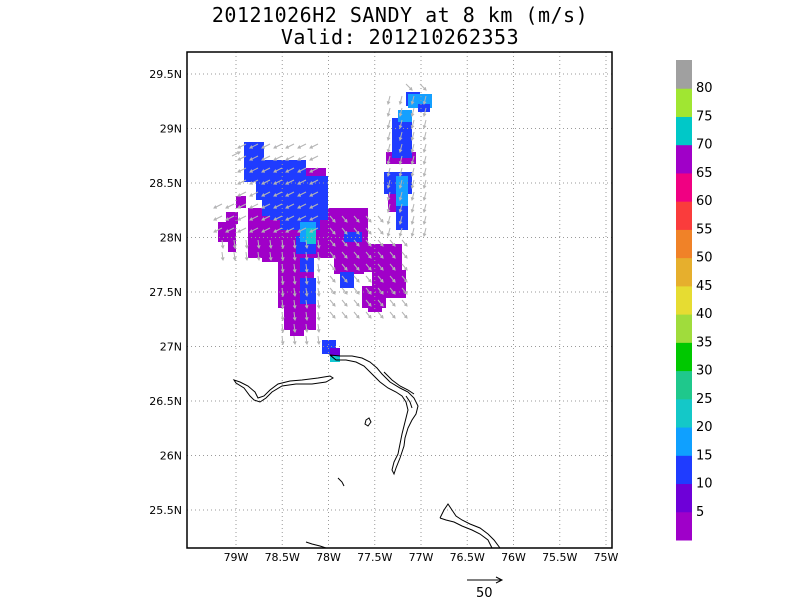 The width and height of the screenshot is (800, 600). What do you see at coordinates (704, 258) in the screenshot?
I see `colorbar-label: 50` at bounding box center [704, 258].